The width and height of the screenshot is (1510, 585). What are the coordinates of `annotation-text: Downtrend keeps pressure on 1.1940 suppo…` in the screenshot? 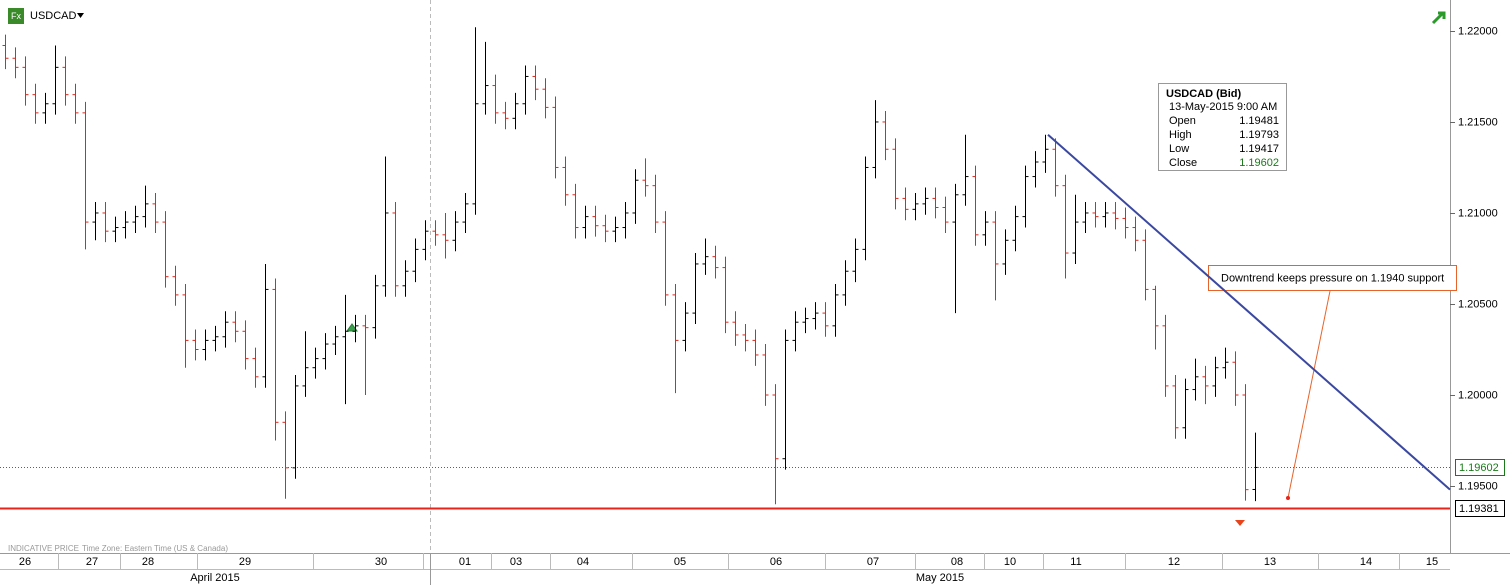 It's located at (1332, 278).